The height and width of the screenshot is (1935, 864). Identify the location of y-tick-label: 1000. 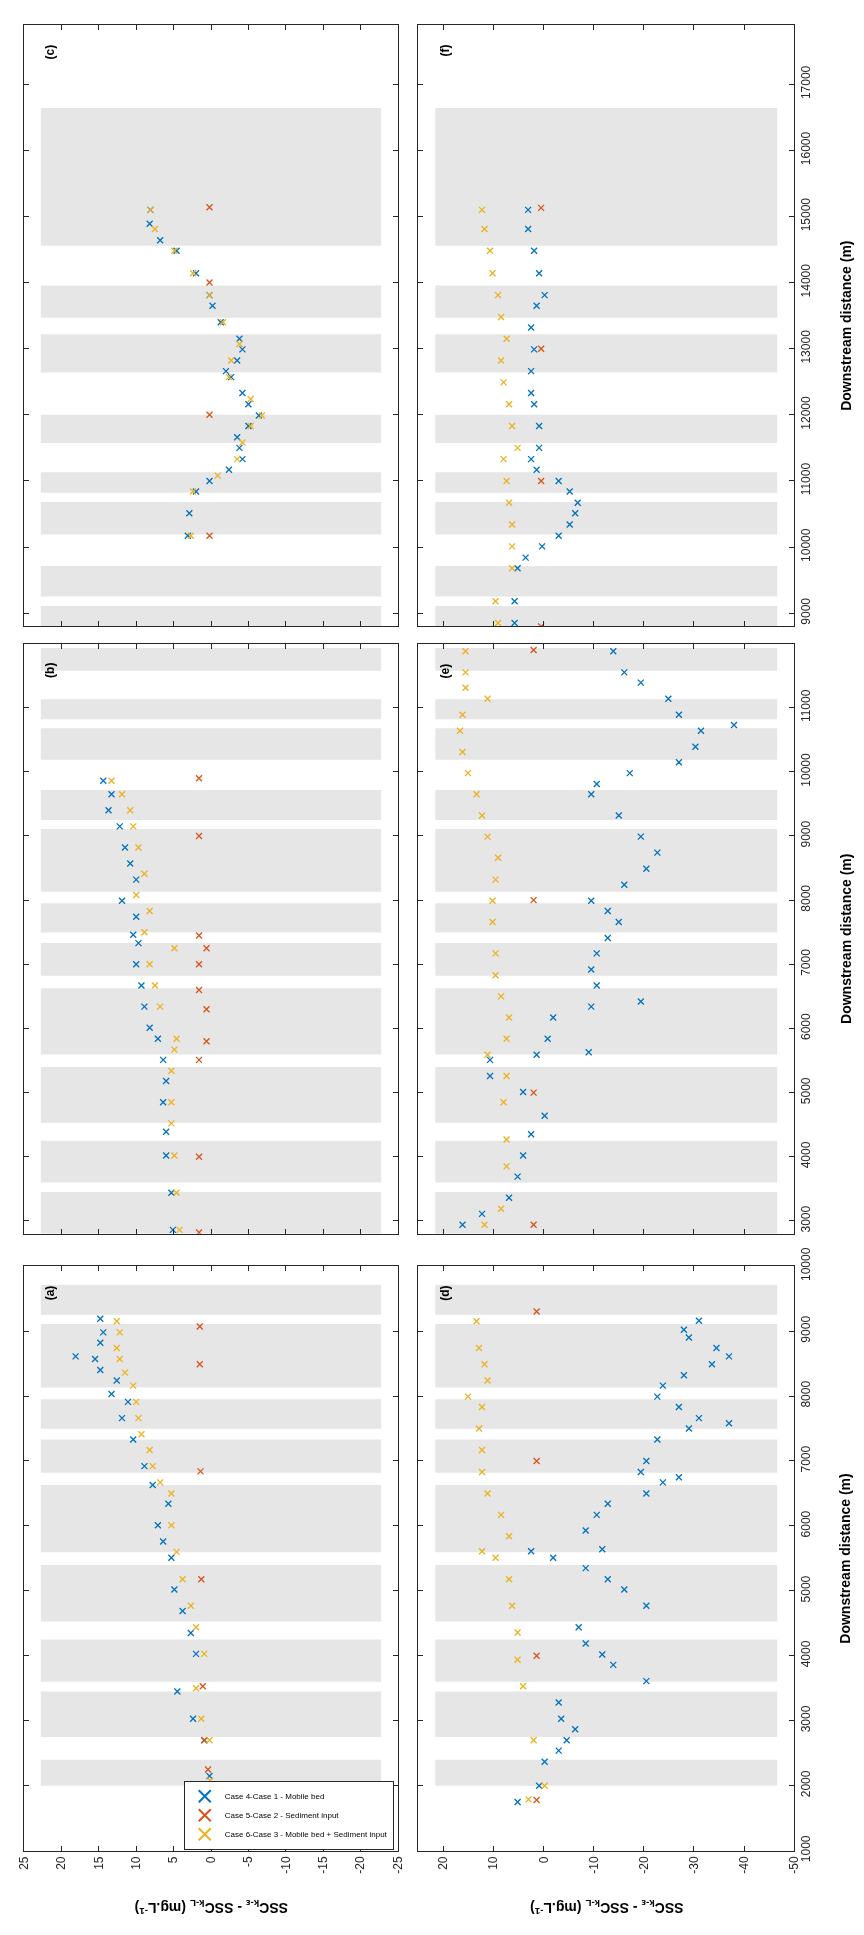
(805, 1849).